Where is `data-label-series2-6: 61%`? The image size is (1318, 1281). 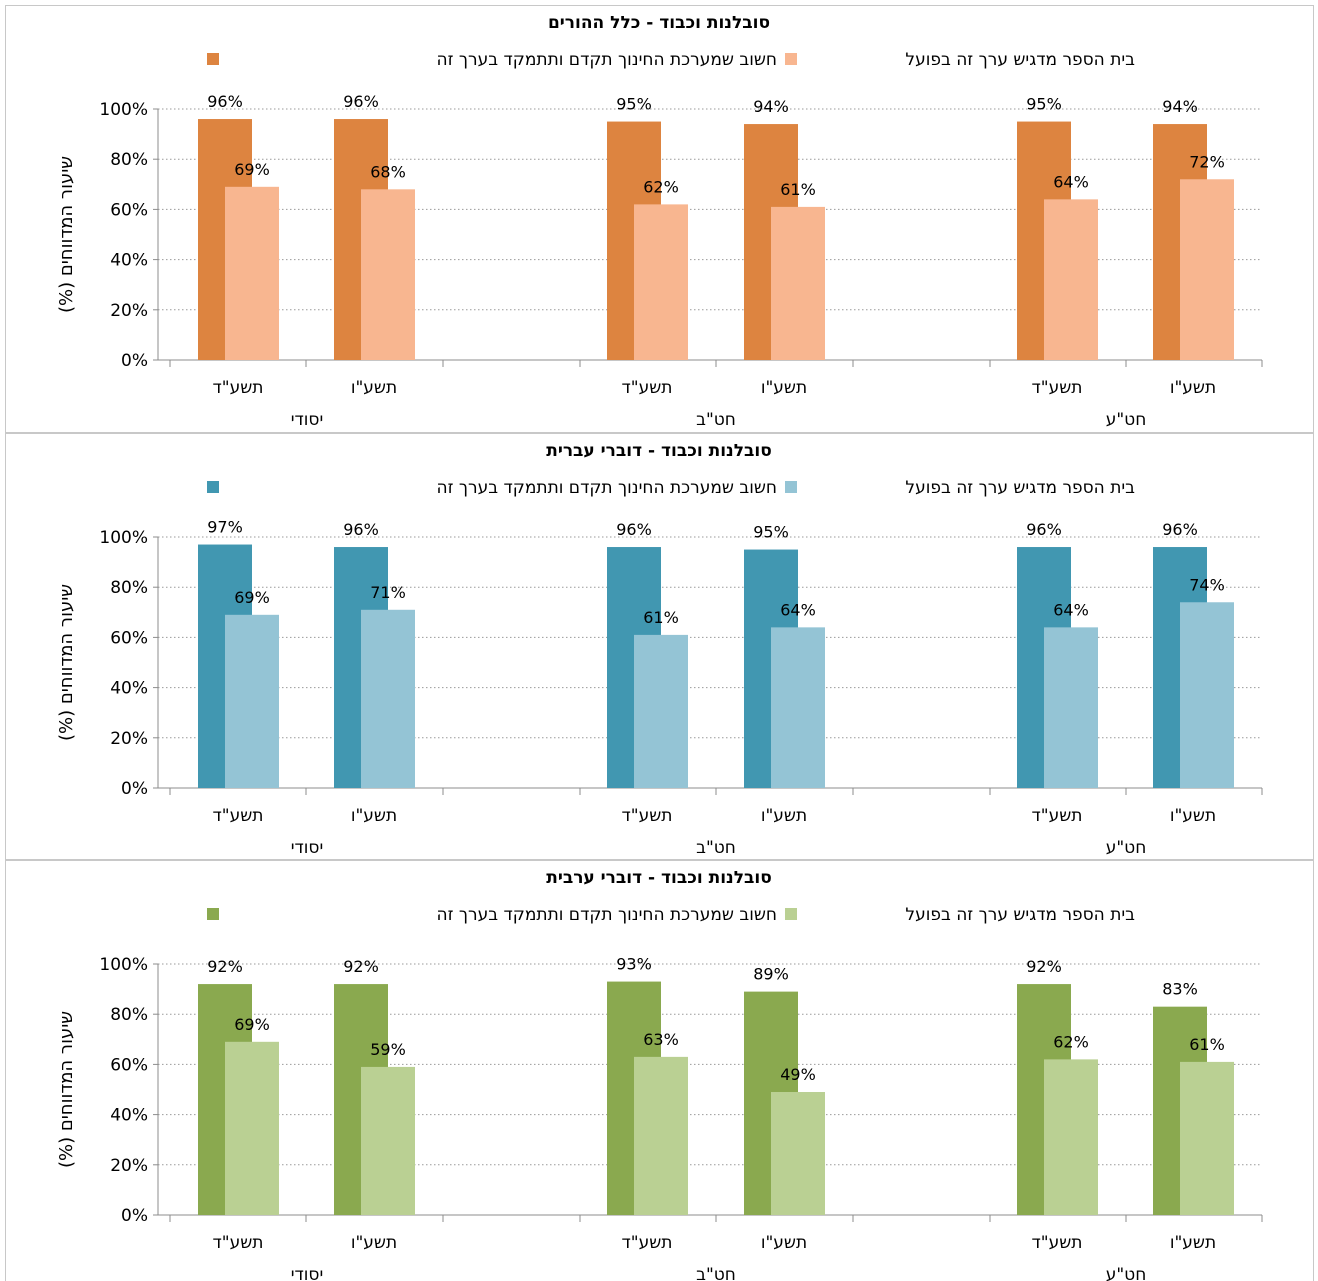
data-label-series2-6: 61% is located at coordinates (1207, 1044).